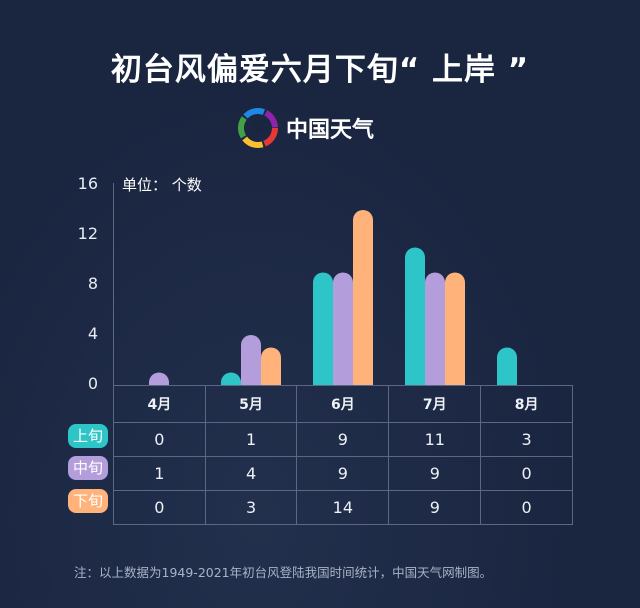  I want to click on page-title: 初台风偏爱六月下旬“ 上岸 ”, so click(320, 70).